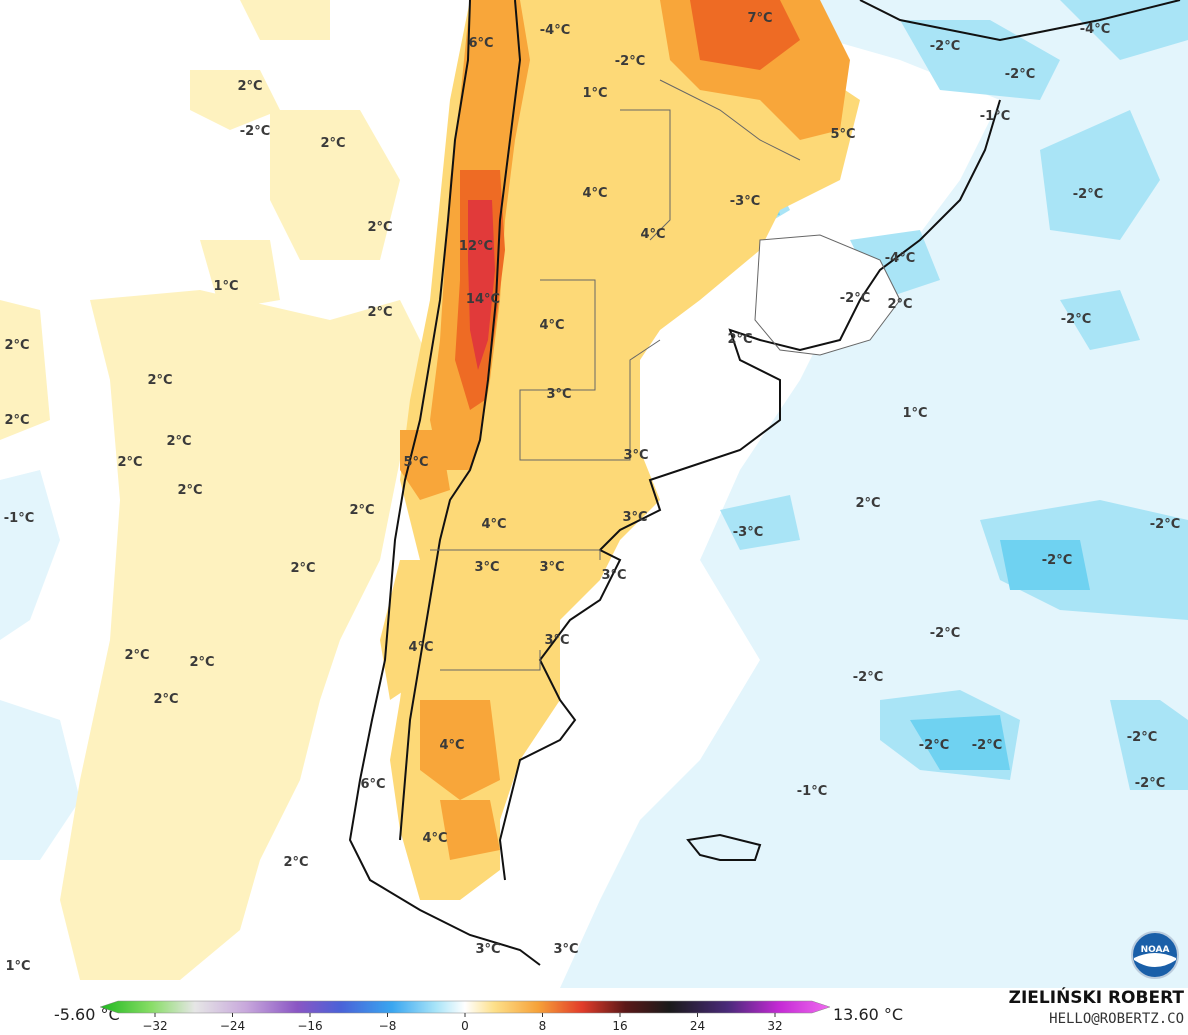 This screenshot has height=1035, width=1188. Describe the element at coordinates (1096, 998) in the screenshot. I see `author-name: ZIELIŃSKI ROBERT` at that location.